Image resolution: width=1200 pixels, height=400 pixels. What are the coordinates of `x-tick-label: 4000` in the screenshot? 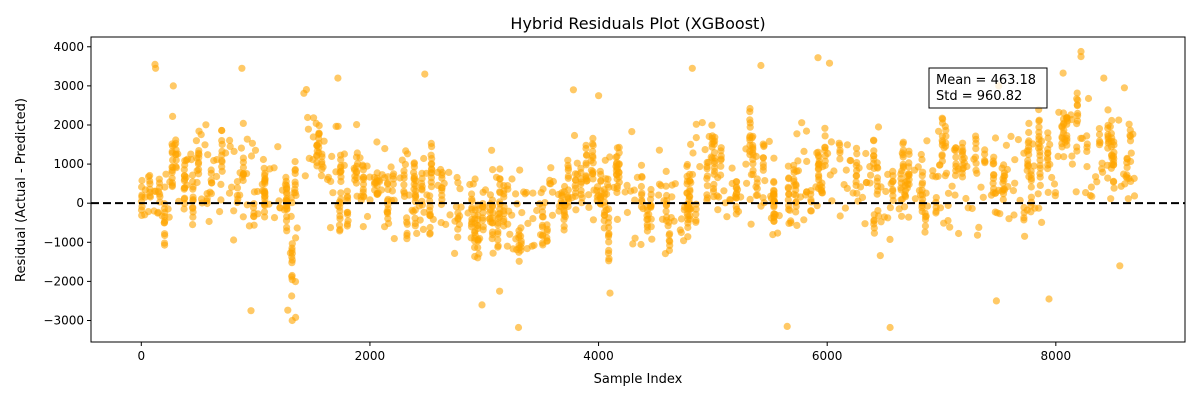 It's located at (598, 356).